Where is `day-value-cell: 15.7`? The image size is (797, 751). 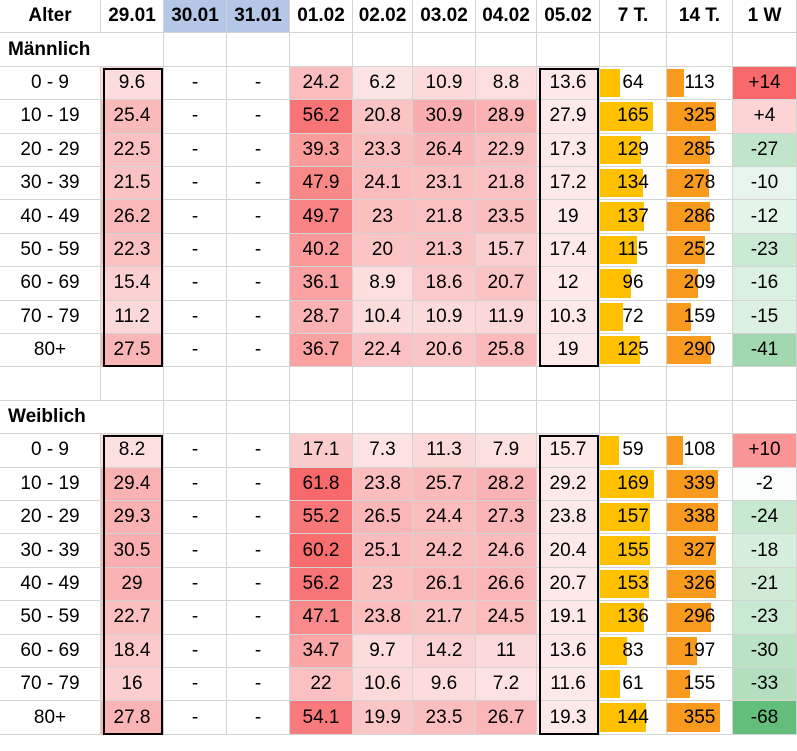 day-value-cell: 15.7 is located at coordinates (506, 250).